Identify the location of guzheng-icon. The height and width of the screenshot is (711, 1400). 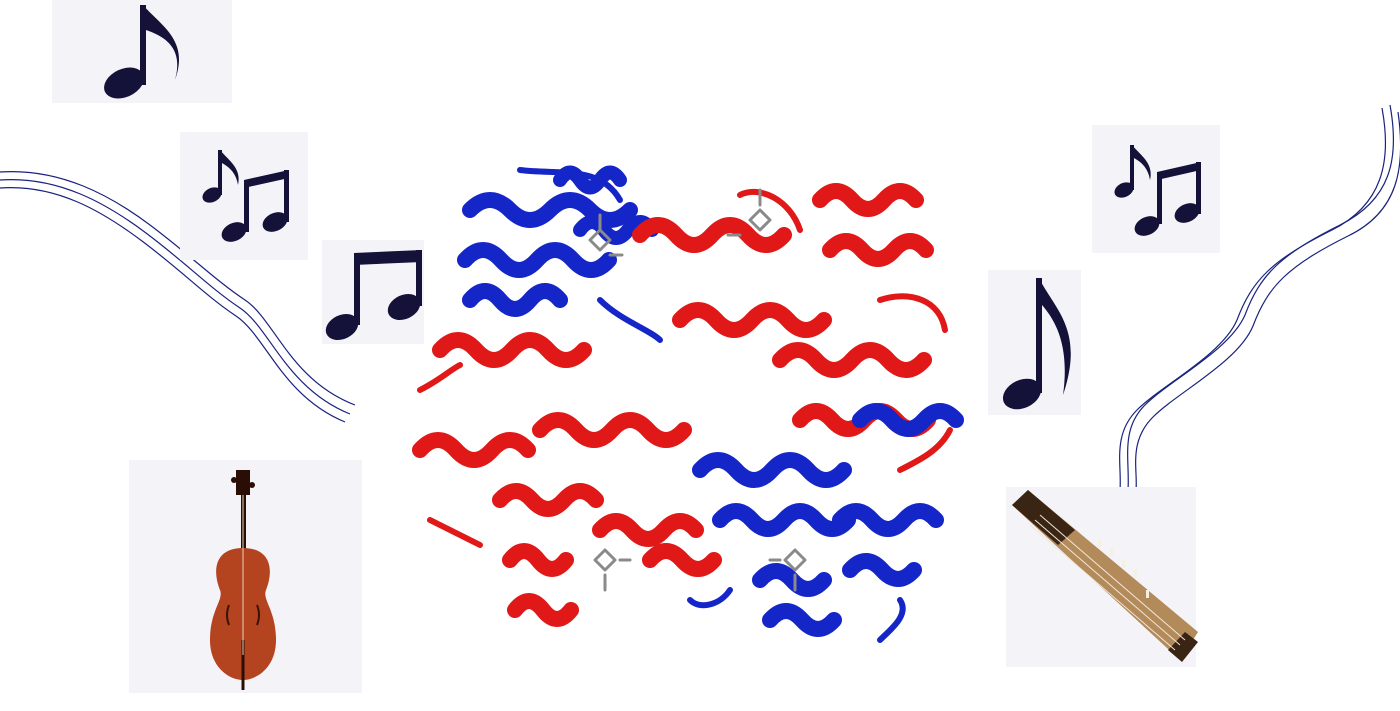
(1105, 576).